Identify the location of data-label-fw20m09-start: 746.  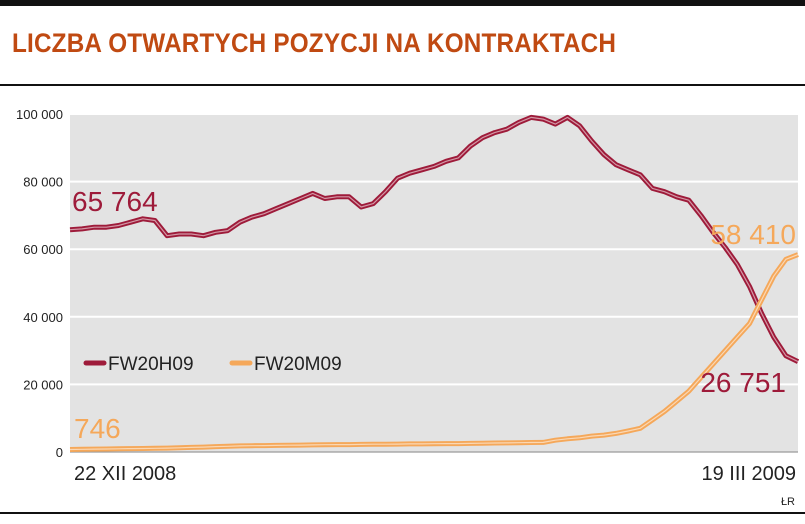
(97, 428).